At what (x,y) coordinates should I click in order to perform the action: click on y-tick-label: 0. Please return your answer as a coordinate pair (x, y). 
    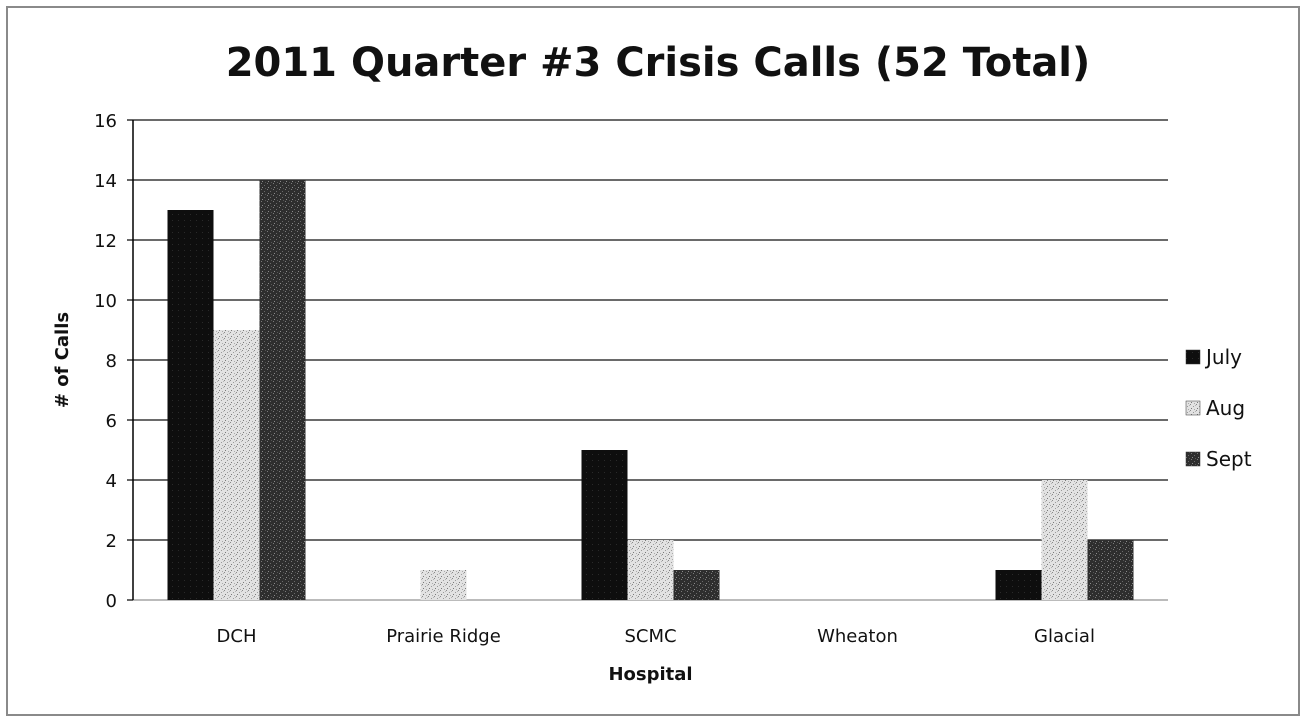
    Looking at the image, I should click on (111, 601).